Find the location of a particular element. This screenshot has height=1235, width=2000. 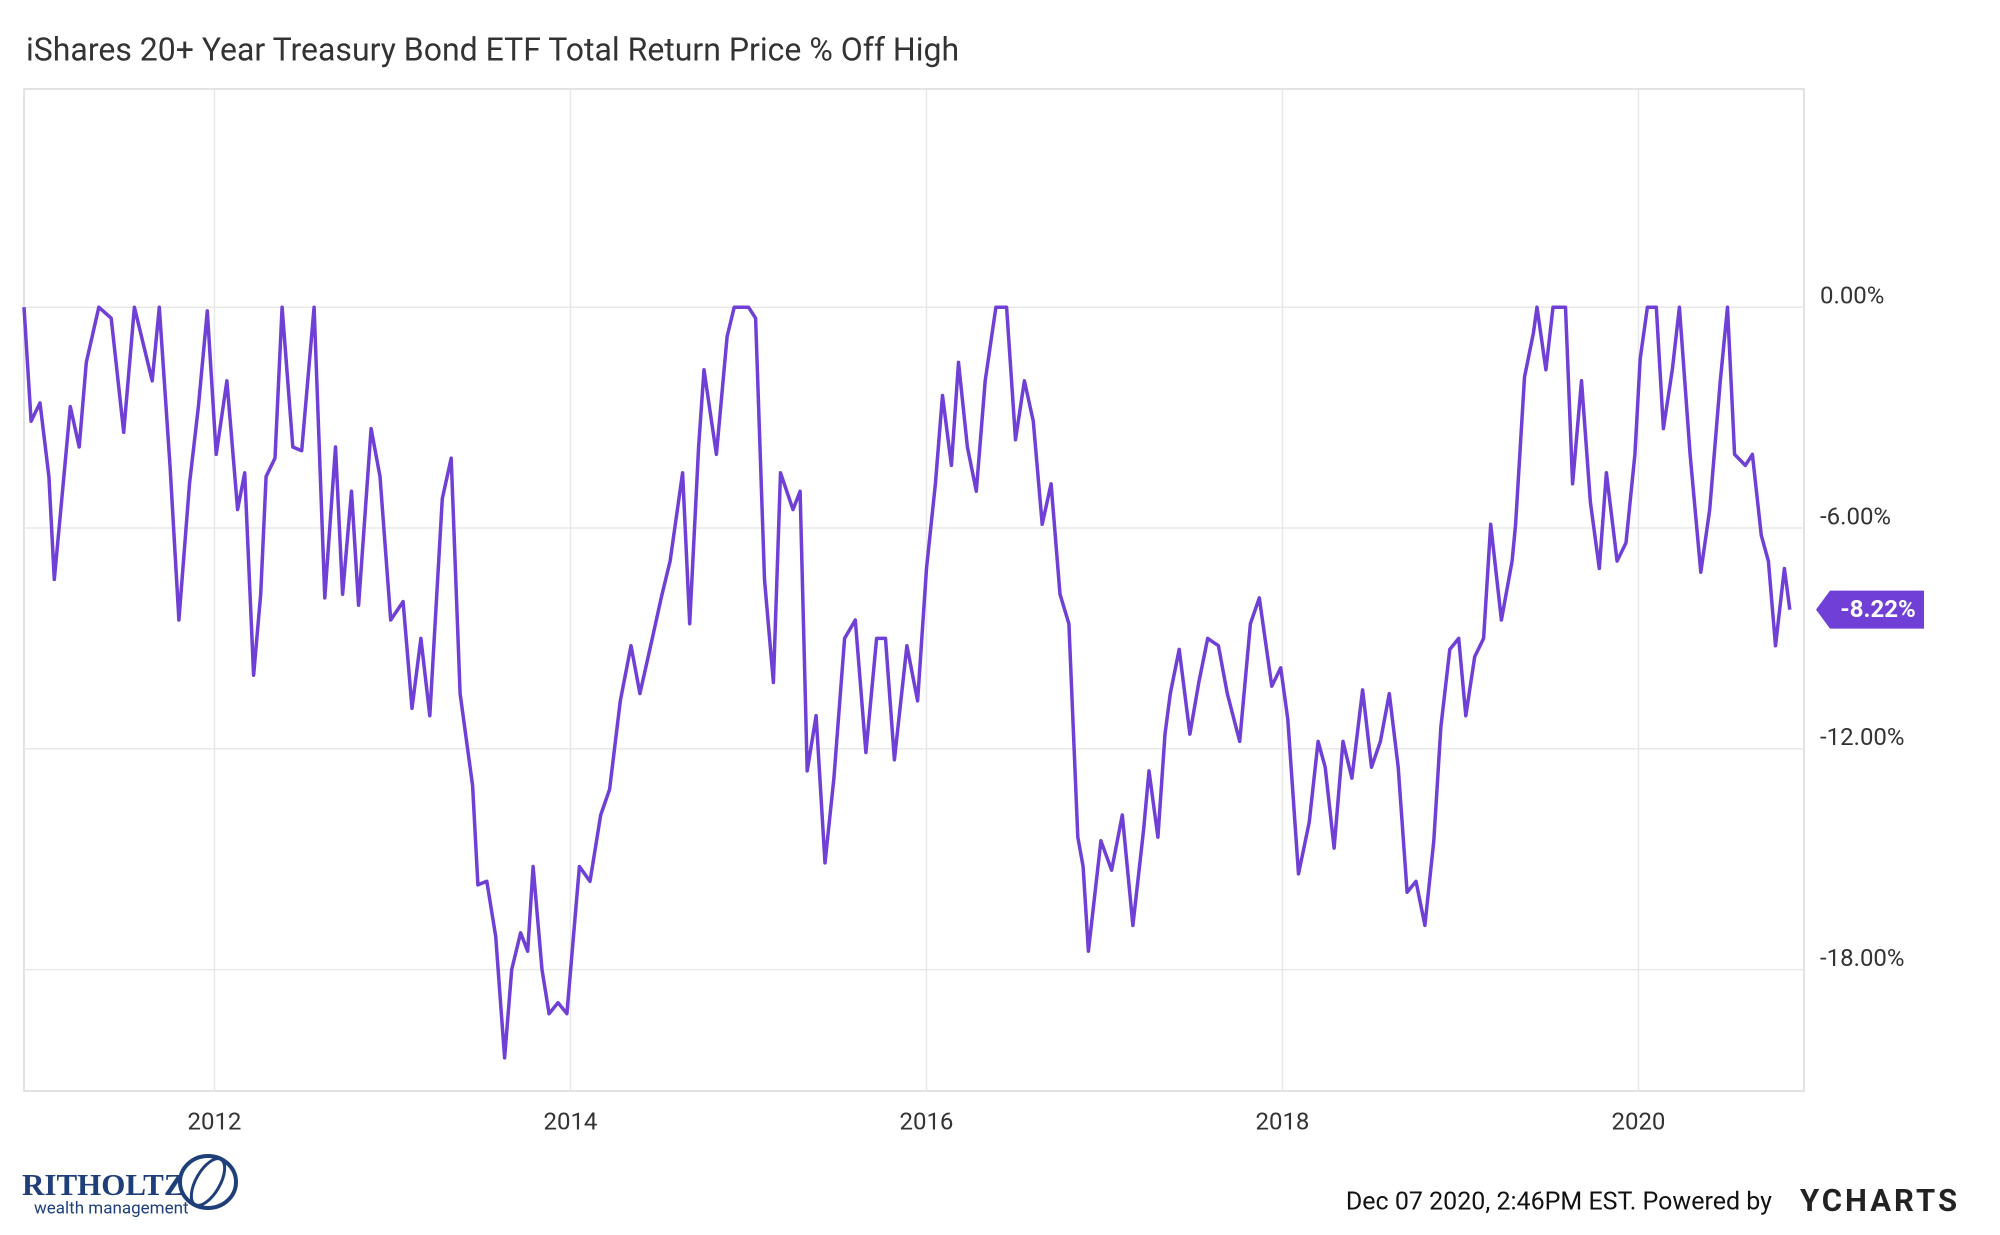

footer-brand: YCHARTS is located at coordinates (1880, 1200).